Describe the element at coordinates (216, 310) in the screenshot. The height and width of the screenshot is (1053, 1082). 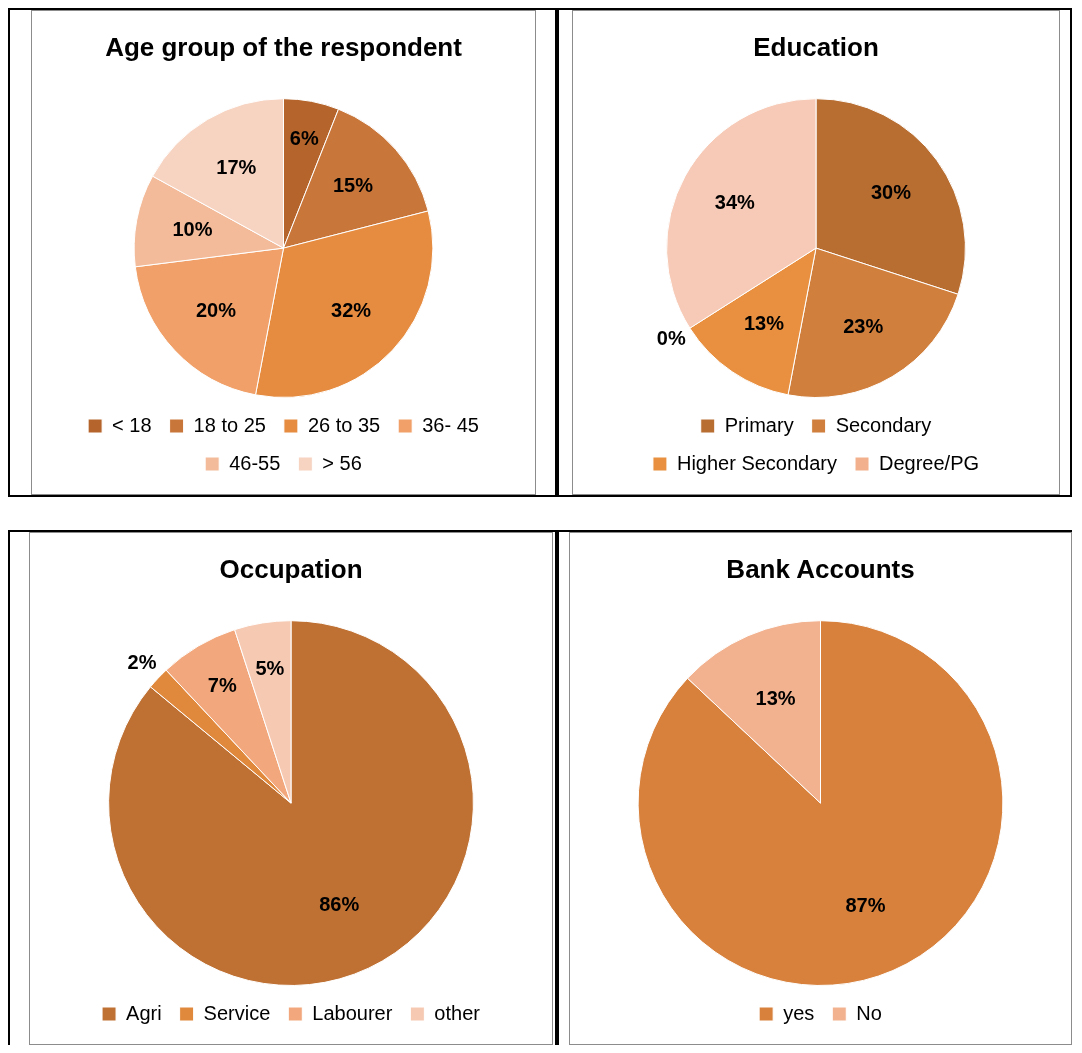
I see `data-label: 20%` at that location.